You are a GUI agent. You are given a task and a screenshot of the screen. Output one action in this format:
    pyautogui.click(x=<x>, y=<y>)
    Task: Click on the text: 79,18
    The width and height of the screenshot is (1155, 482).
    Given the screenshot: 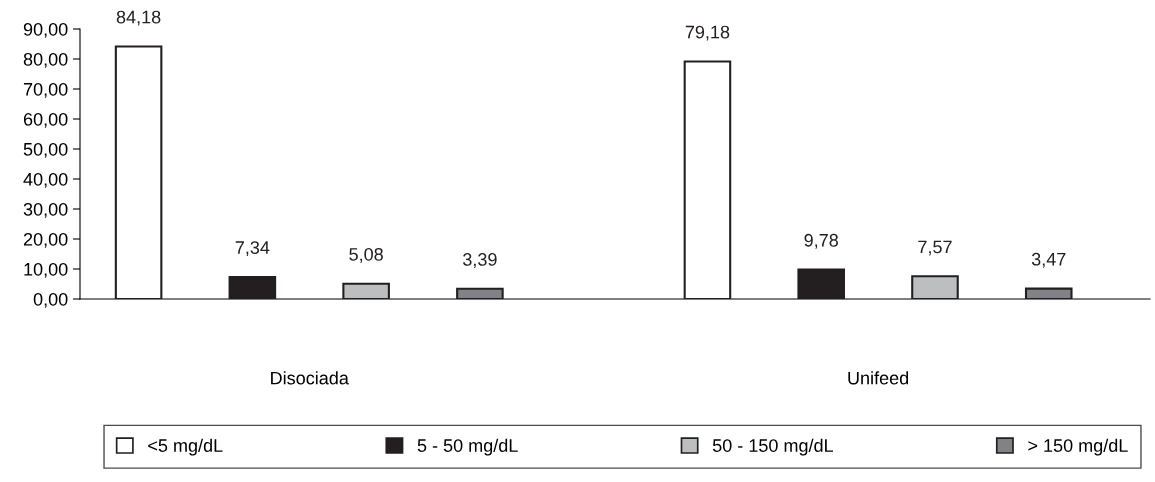 What is the action you would take?
    pyautogui.click(x=707, y=33)
    